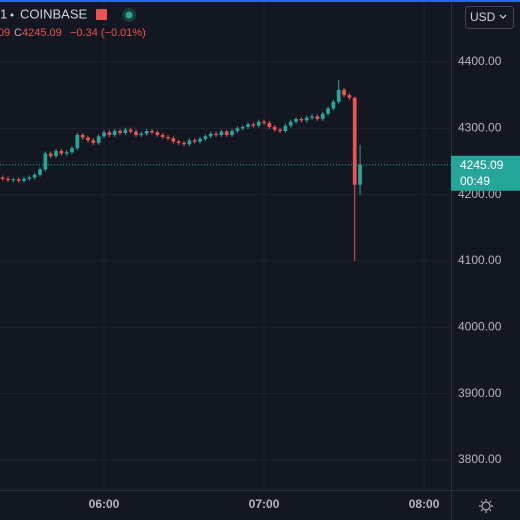 Image resolution: width=520 pixels, height=520 pixels. Describe the element at coordinates (54, 13) in the screenshot. I see `exchange: COINBASE` at that location.